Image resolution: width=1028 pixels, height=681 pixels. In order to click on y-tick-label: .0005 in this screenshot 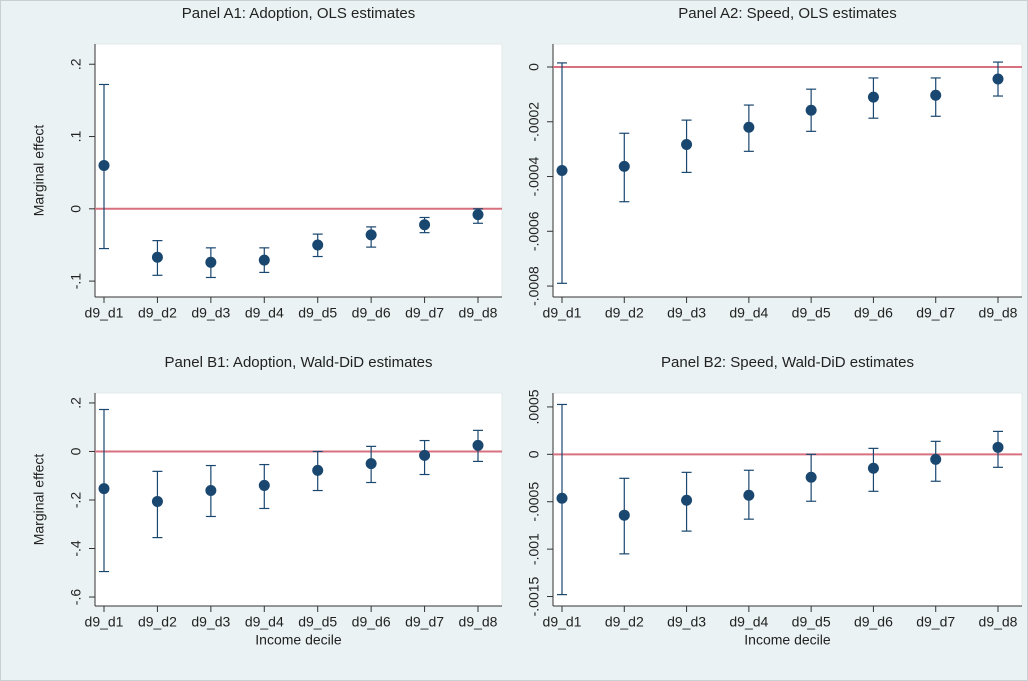, I will do `click(534, 406)`.